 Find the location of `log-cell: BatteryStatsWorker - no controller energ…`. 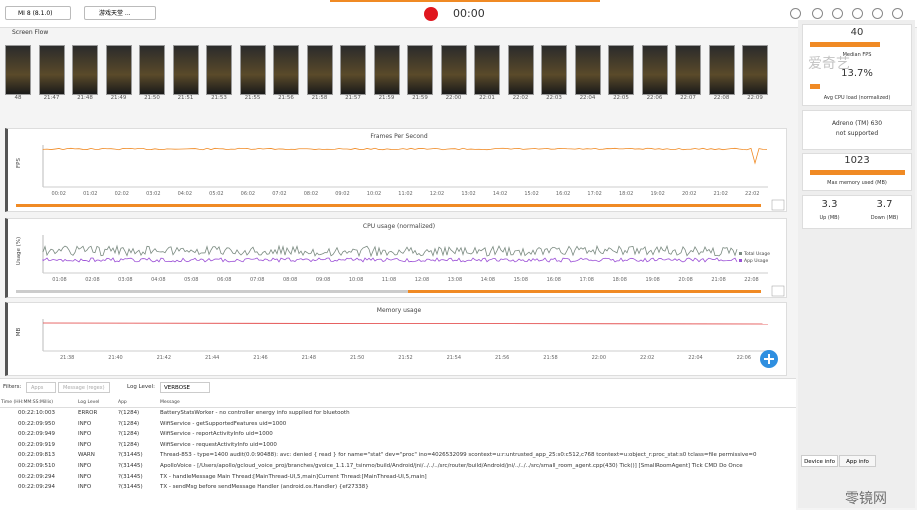

log-cell: BatteryStatsWorker - no controller energ… is located at coordinates (255, 413).